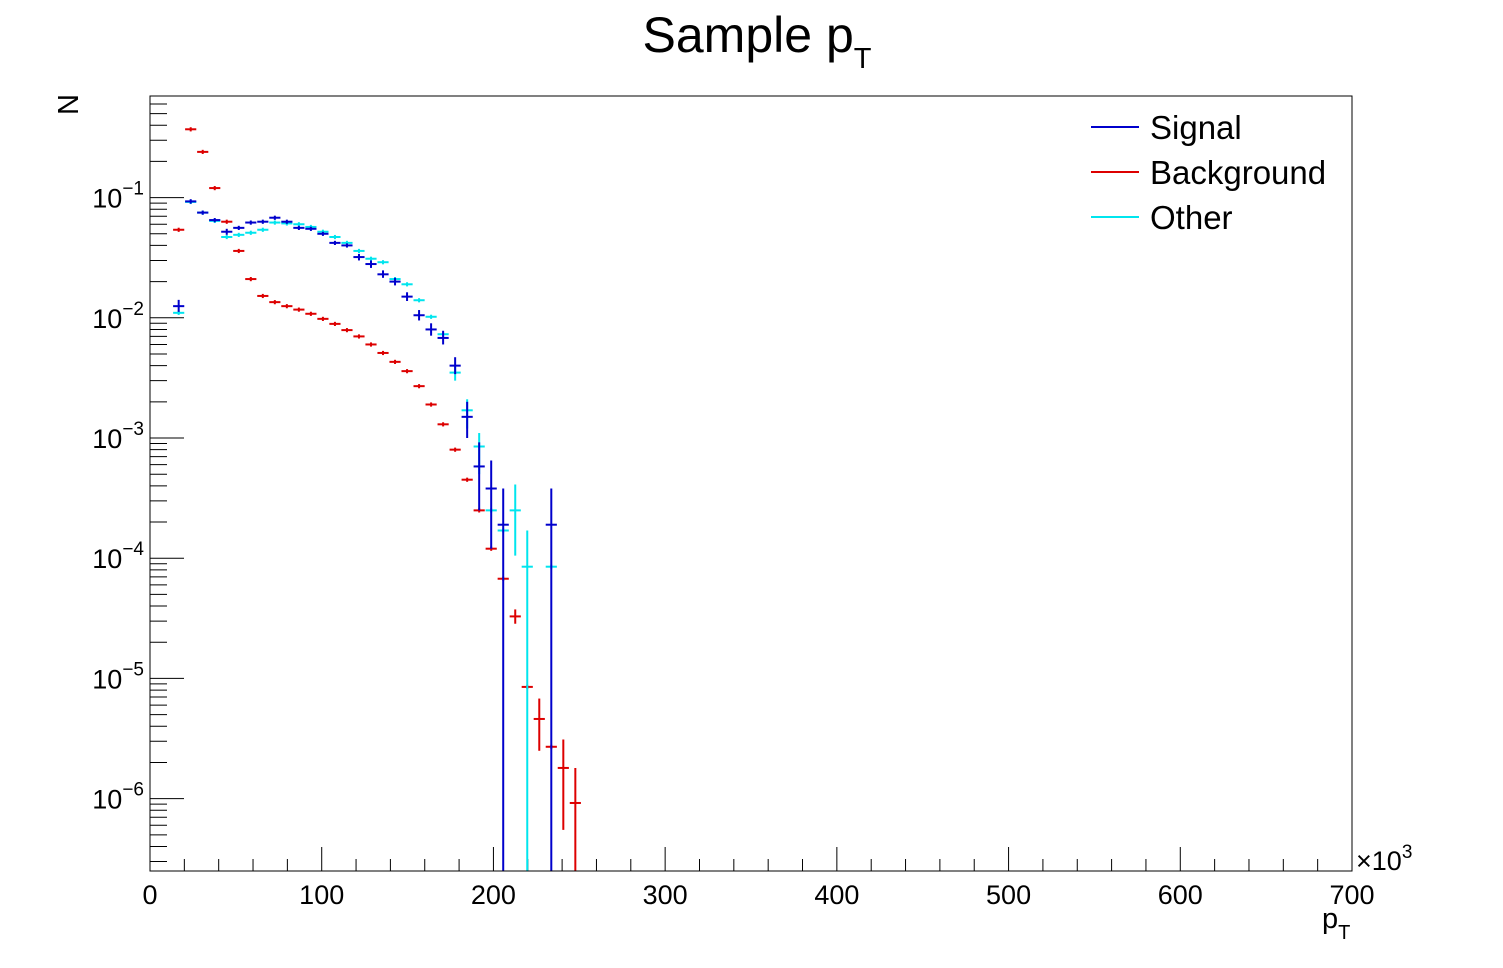 This screenshot has height=968, width=1503. What do you see at coordinates (133, 669) in the screenshot?
I see `y-tick-label-exponent: −5` at bounding box center [133, 669].